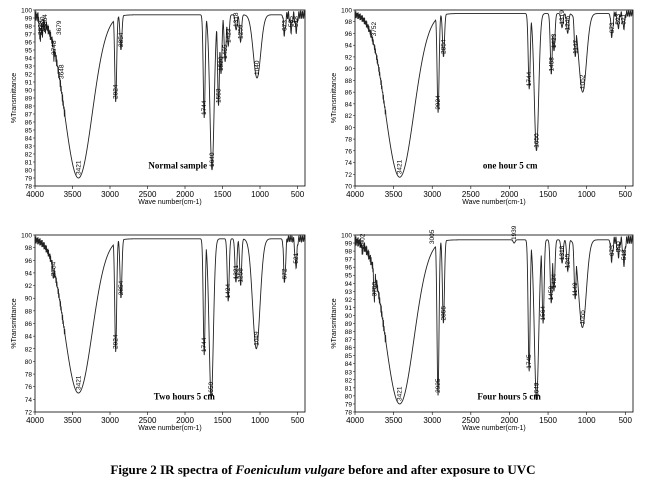 This screenshot has width=646, height=483. I want to click on x-tick-label: 3000, so click(432, 420).